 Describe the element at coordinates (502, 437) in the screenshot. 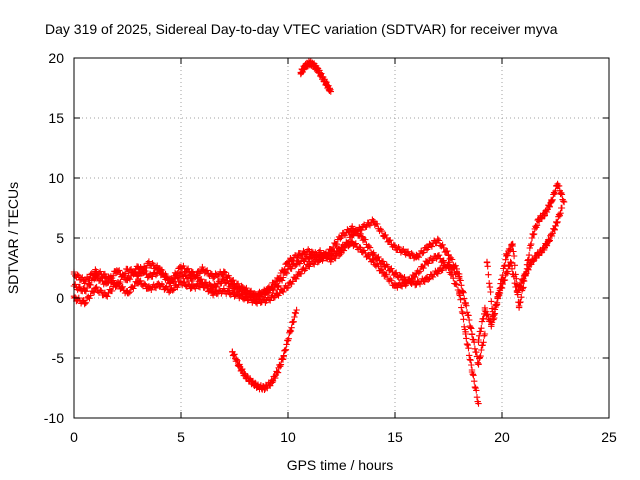

I see `x-tick-label: 20` at that location.